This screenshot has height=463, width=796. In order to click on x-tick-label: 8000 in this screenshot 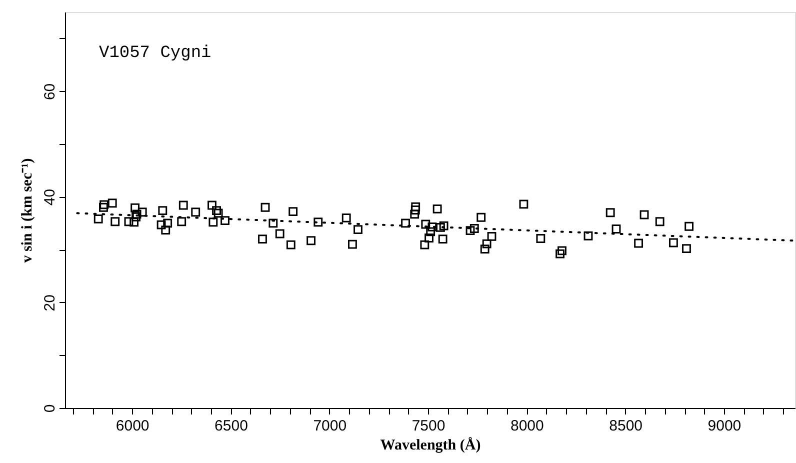, I will do `click(527, 426)`.